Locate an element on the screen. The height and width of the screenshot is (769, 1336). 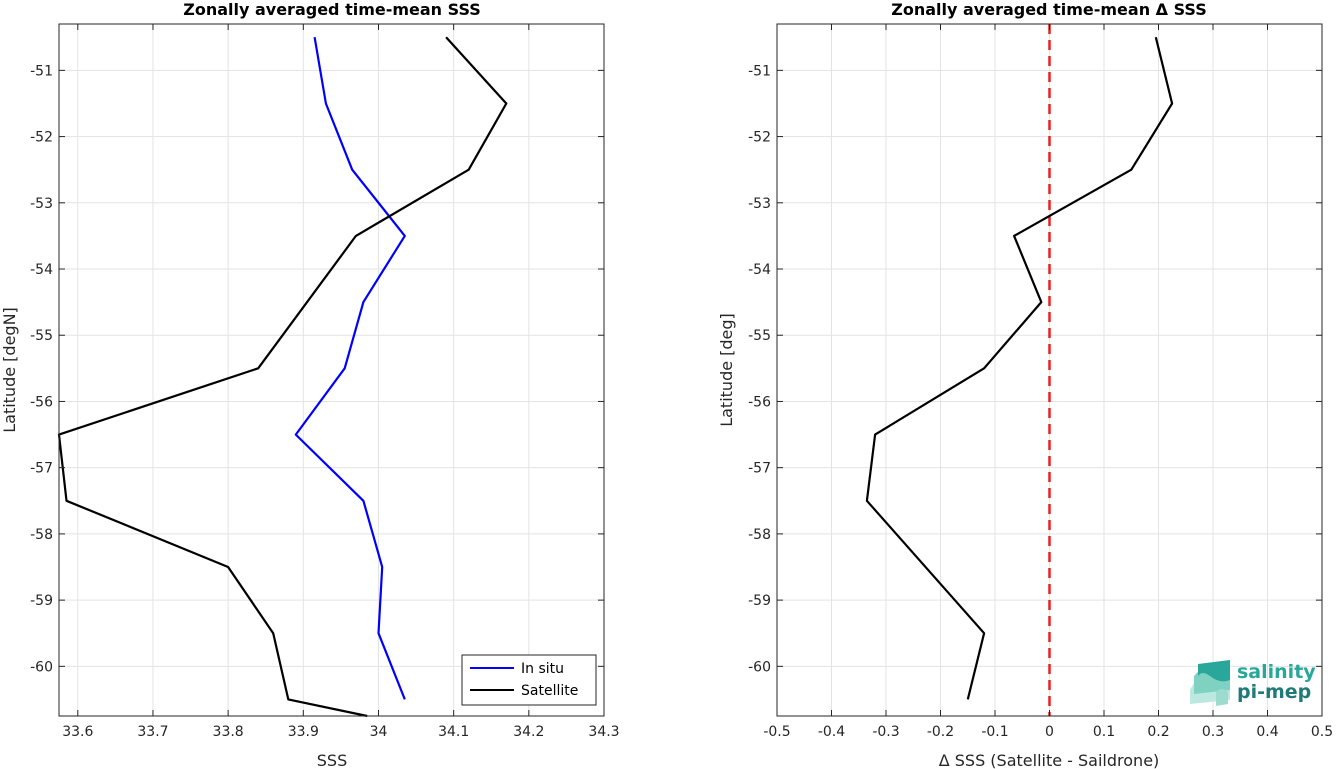
logo-text-pi-mep: pi-mep is located at coordinates (1274, 692).